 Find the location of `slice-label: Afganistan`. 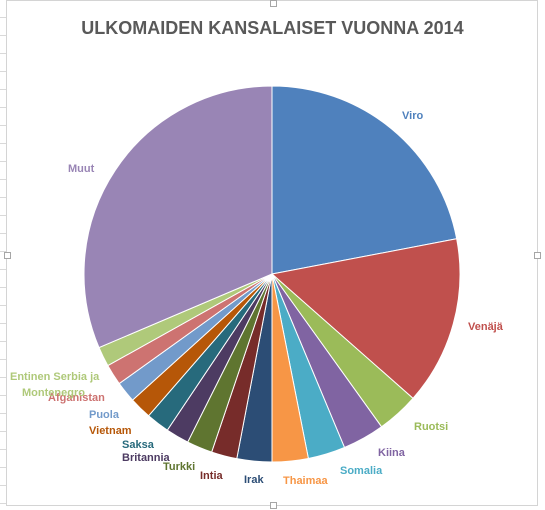

slice-label: Afganistan is located at coordinates (76, 398).